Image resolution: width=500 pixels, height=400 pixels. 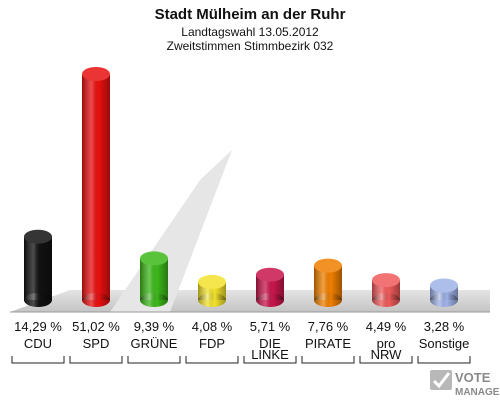 I want to click on svg-text: pro, so click(x=386, y=343).